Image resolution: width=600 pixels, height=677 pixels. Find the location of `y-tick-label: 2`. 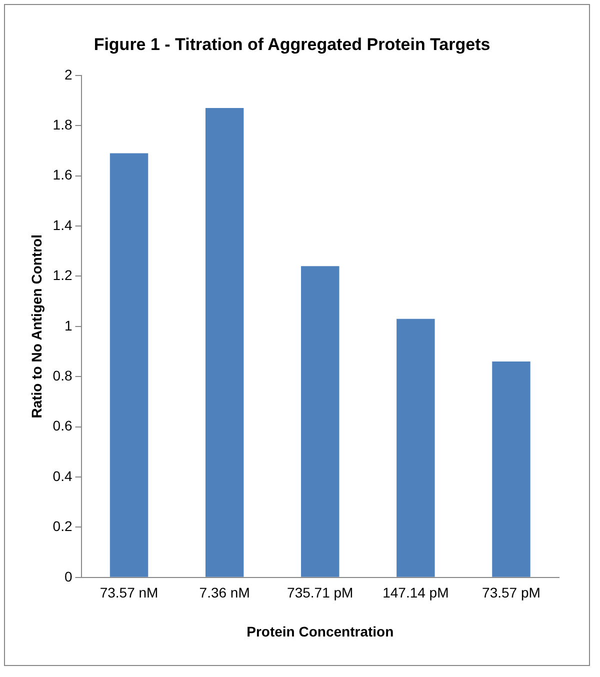

y-tick-label: 2 is located at coordinates (68, 74).